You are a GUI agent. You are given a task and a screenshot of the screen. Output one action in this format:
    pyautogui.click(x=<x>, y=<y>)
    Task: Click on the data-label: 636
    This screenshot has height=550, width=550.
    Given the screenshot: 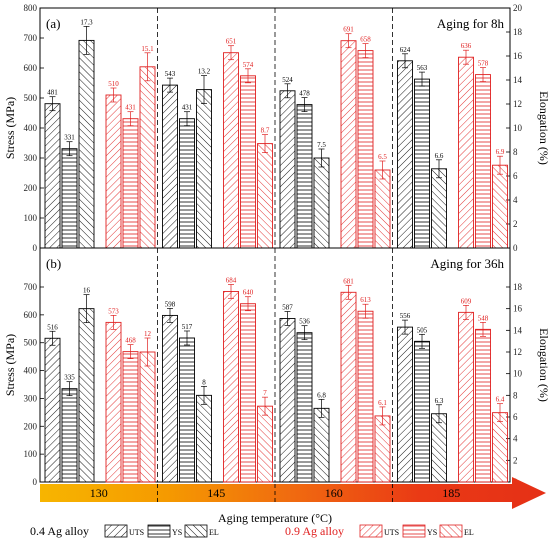 What is the action you would take?
    pyautogui.click(x=466, y=46)
    